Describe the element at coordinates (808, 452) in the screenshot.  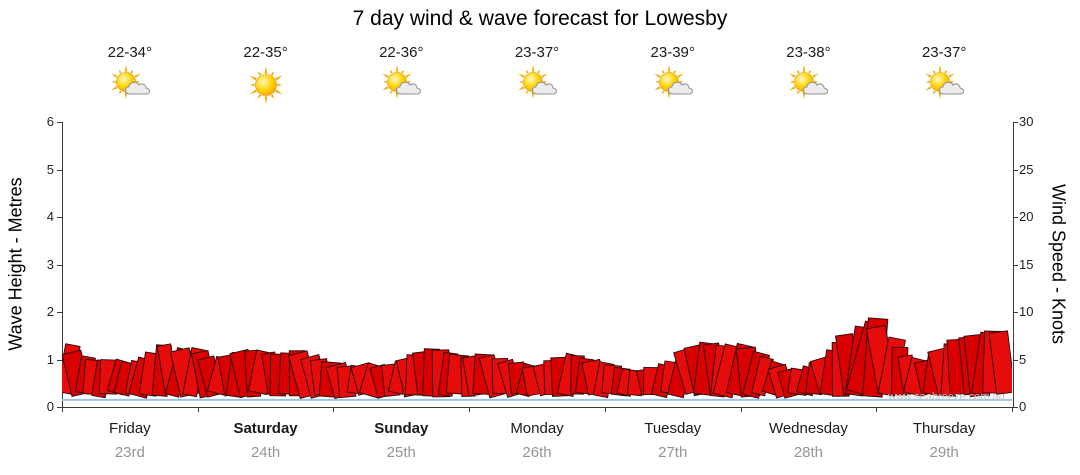
I see `date-label: 28th` at that location.